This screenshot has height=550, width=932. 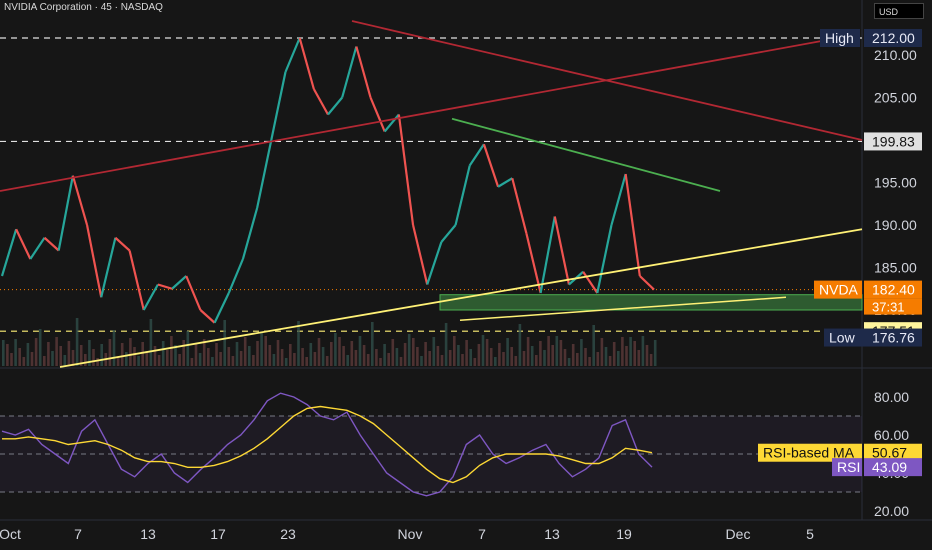 I want to click on rsi-tick-label: 20.00, so click(x=891, y=511).